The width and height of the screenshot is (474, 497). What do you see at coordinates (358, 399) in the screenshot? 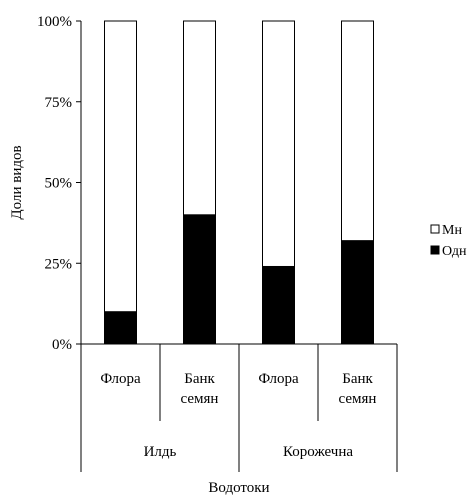
I see `x-tick-label-3-1: семян` at bounding box center [358, 399].